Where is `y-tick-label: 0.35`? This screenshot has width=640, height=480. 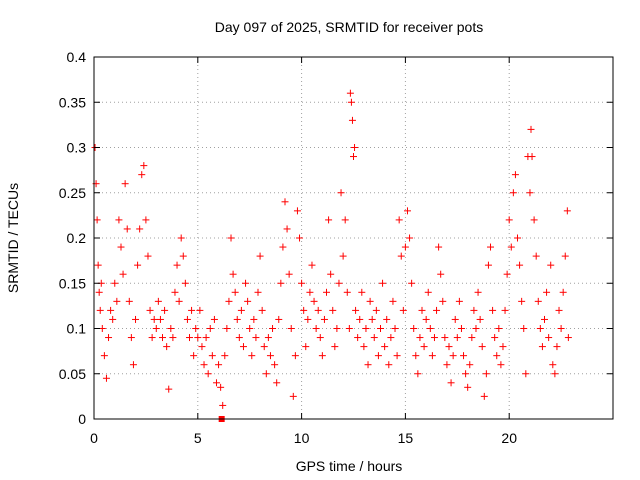 y-tick-label: 0.35 is located at coordinates (72, 102).